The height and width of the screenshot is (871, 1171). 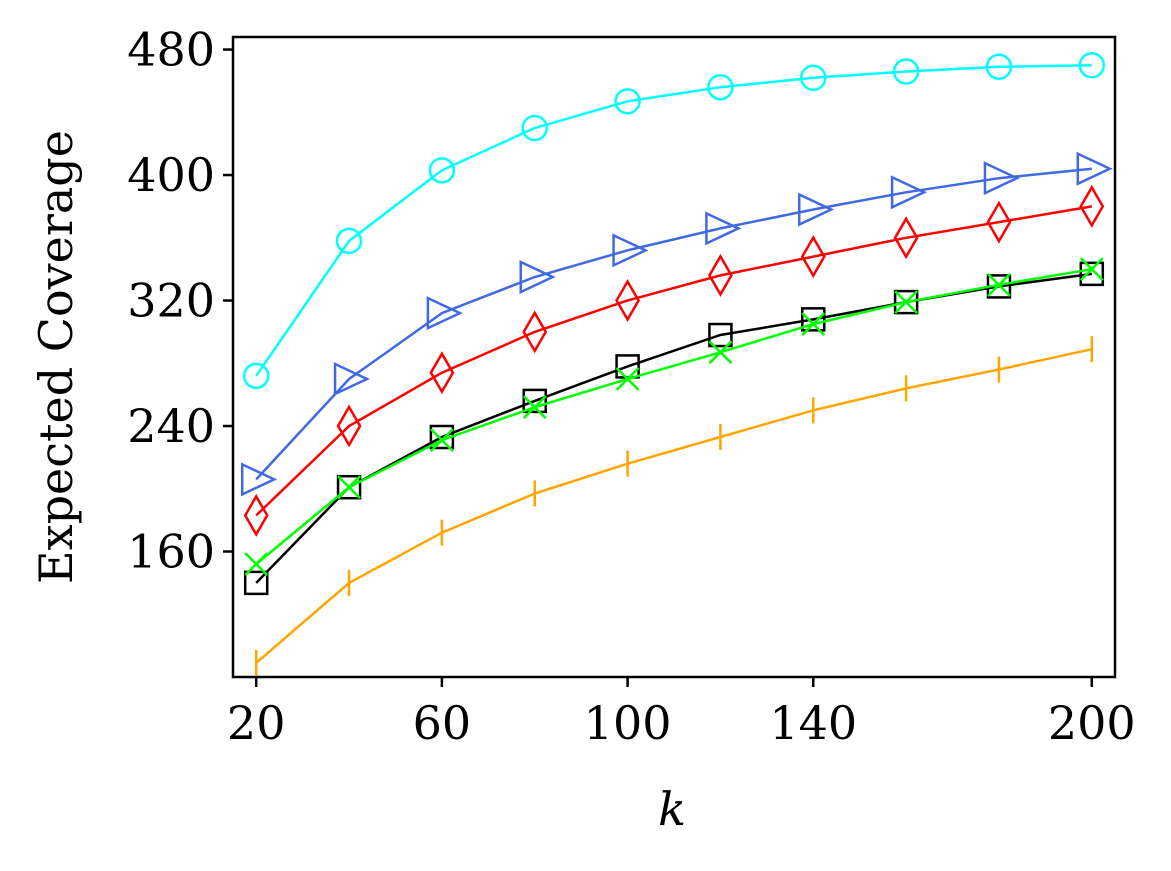 I want to click on x-axis: 20 60 100 140 200, so click(x=681, y=713).